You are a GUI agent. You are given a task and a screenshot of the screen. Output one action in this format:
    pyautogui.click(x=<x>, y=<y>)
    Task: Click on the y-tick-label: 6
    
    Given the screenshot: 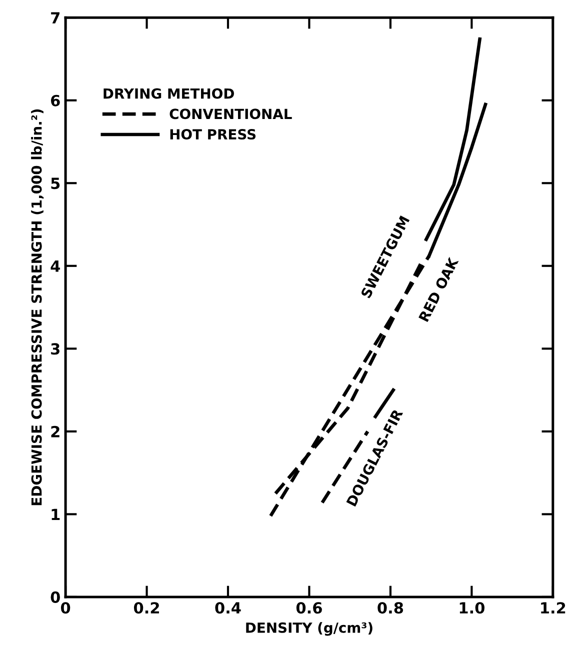 What is the action you would take?
    pyautogui.click(x=55, y=100)
    